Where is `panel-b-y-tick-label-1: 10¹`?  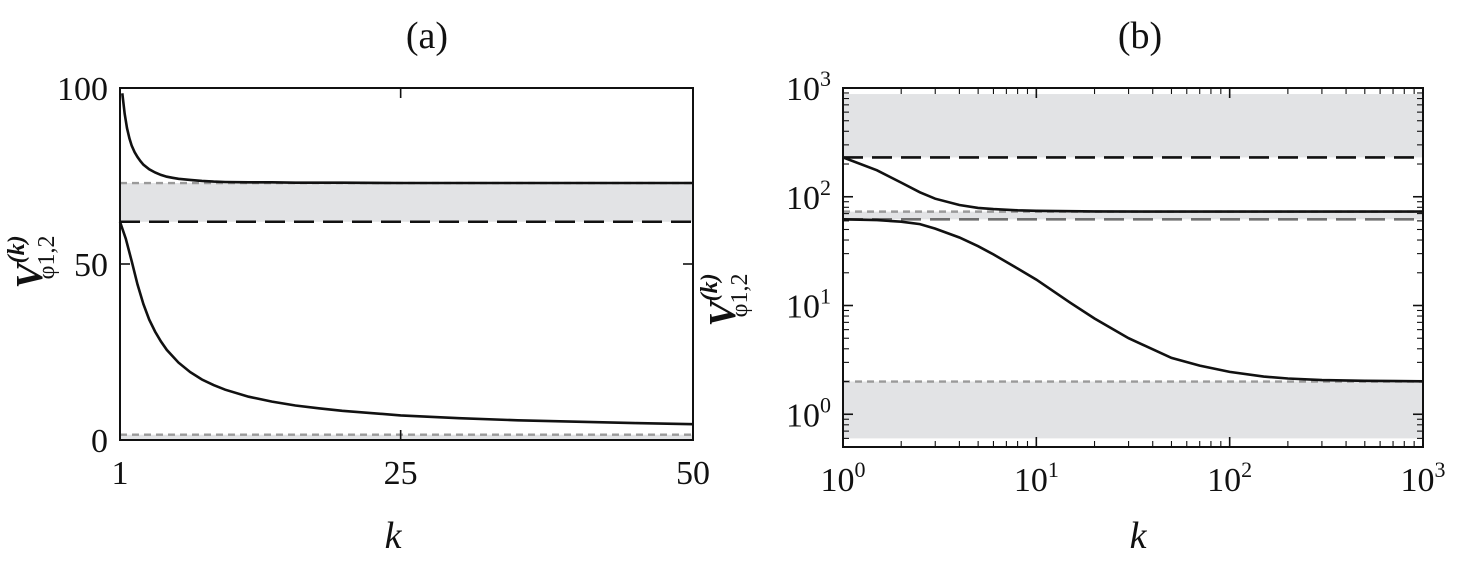 panel-b-y-tick-label-1: 10¹ is located at coordinates (808, 305).